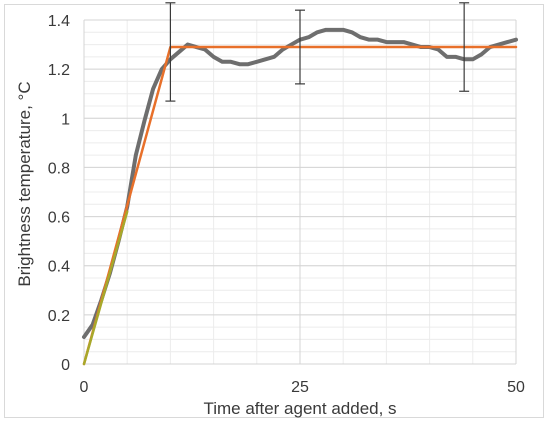 The width and height of the screenshot is (550, 423). What do you see at coordinates (65, 365) in the screenshot?
I see `y-tick-label: 0` at bounding box center [65, 365].